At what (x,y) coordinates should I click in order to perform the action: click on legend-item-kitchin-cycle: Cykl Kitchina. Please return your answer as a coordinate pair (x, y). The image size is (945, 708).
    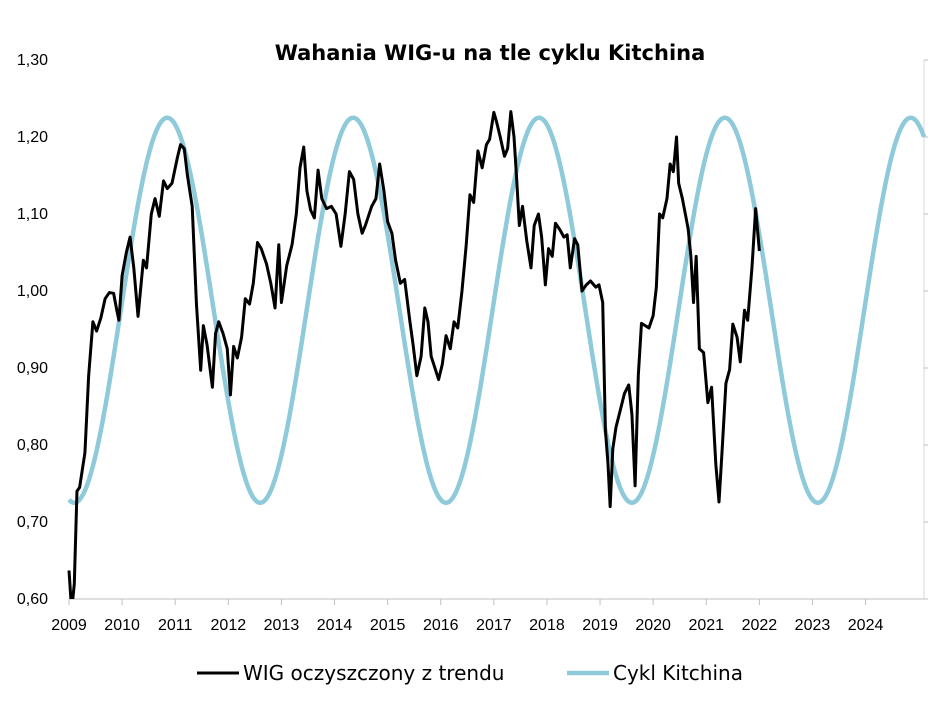
    Looking at the image, I should click on (655, 673).